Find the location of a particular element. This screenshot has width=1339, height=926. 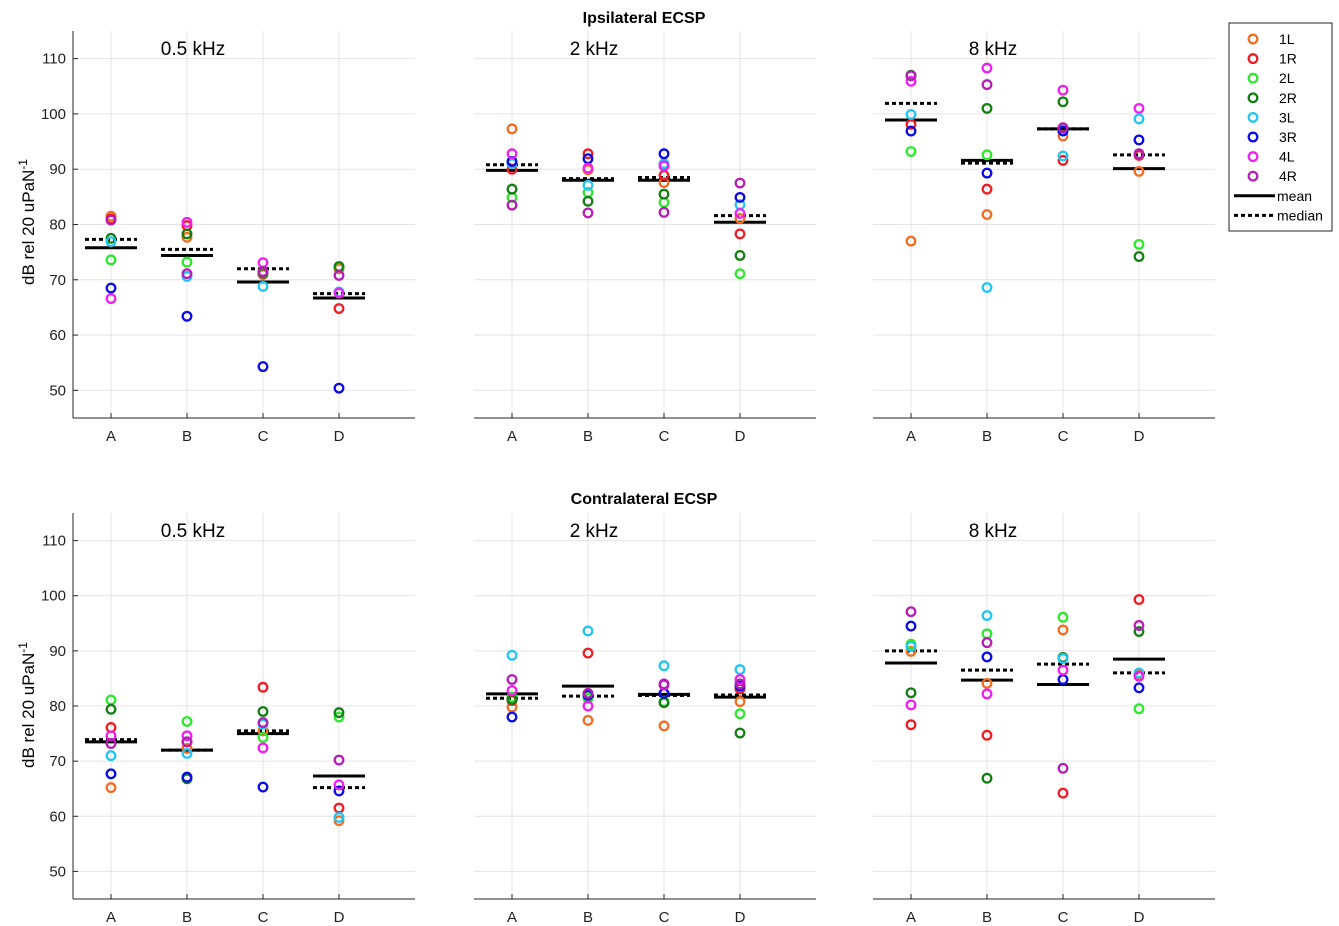

legend-label: 3R is located at coordinates (1288, 137).